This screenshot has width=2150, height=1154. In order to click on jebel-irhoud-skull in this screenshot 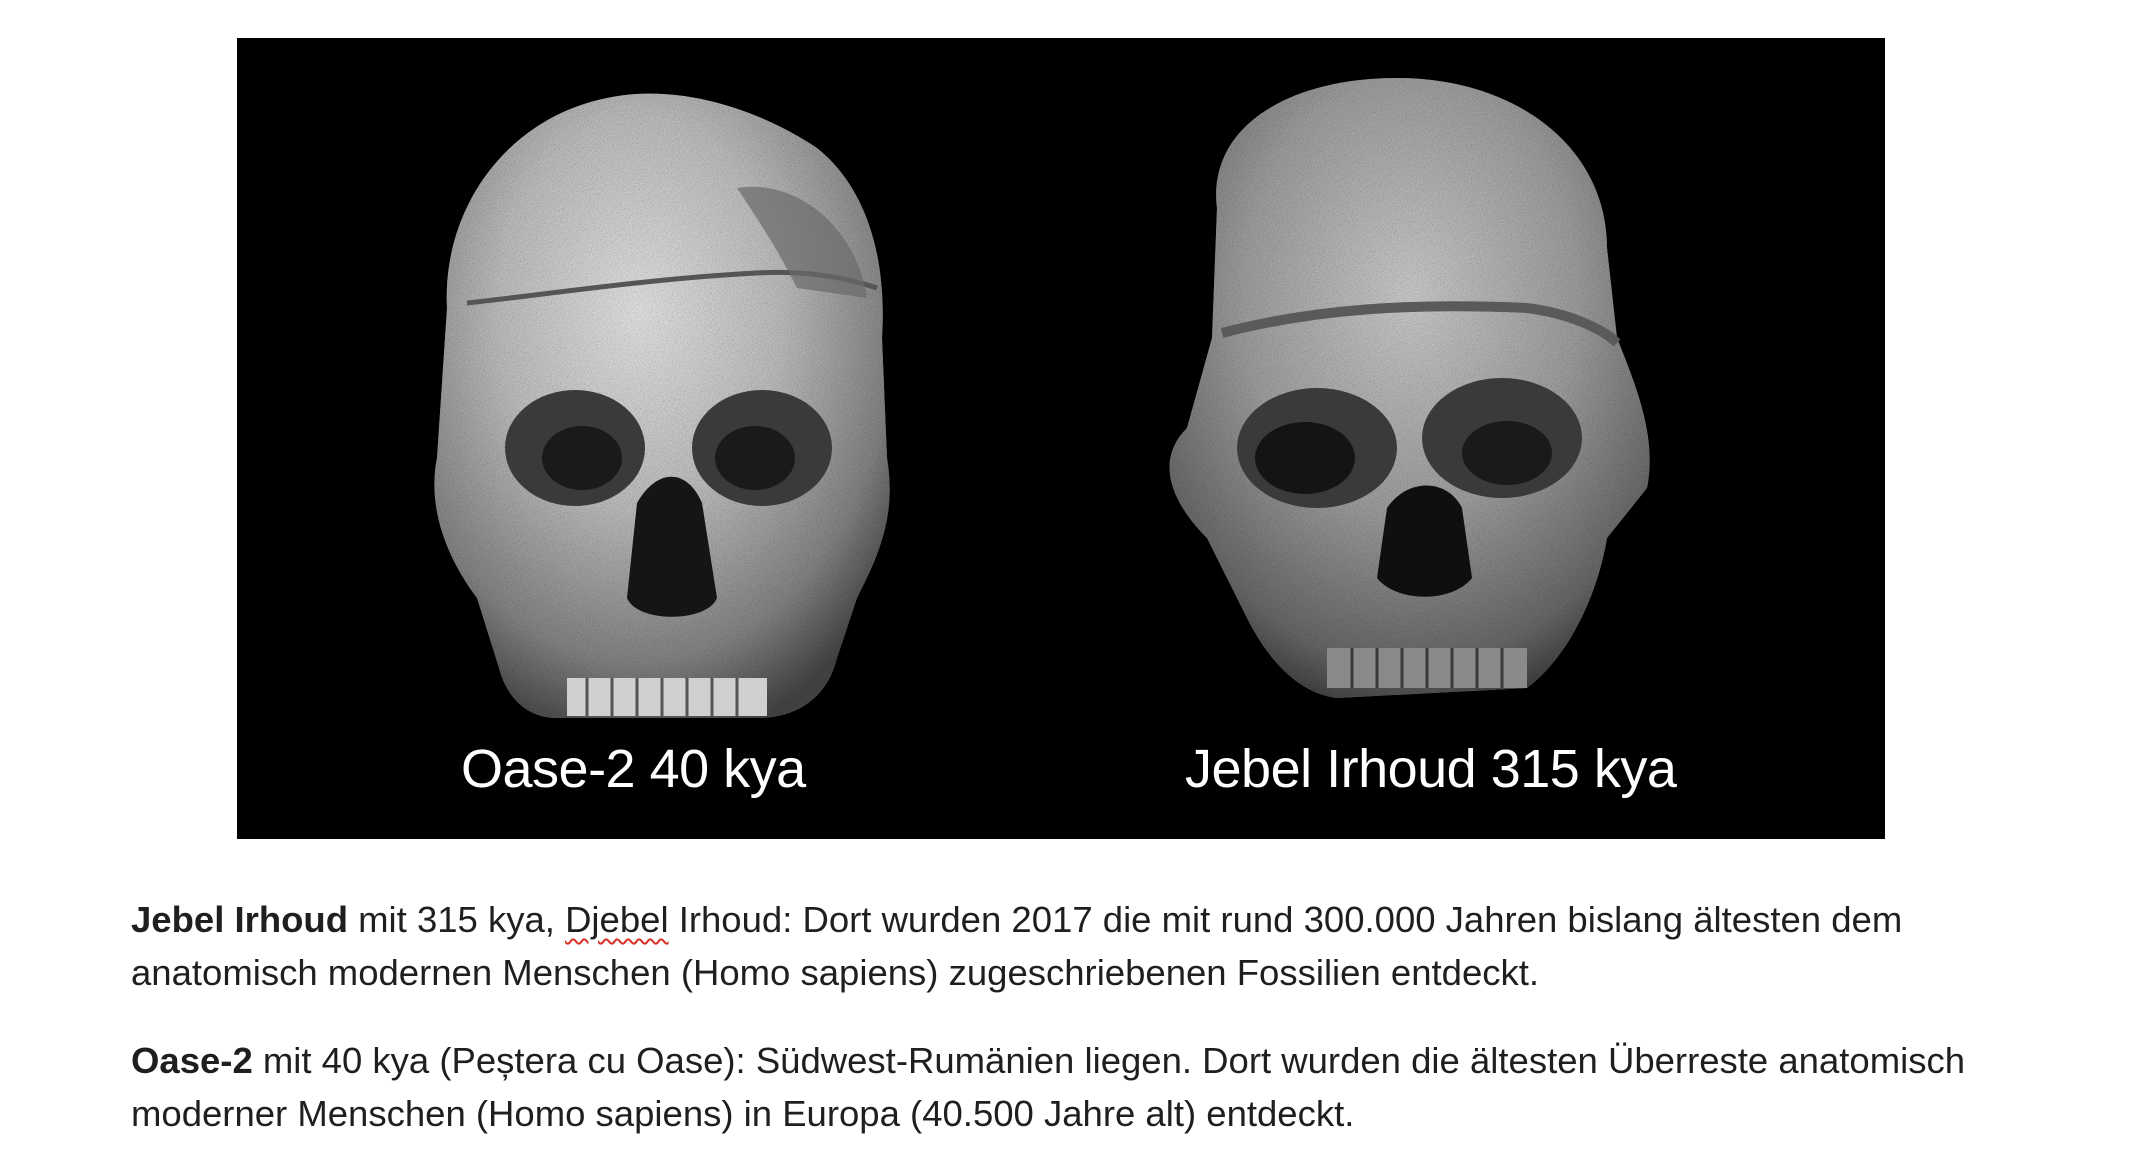, I will do `click(1409, 388)`.